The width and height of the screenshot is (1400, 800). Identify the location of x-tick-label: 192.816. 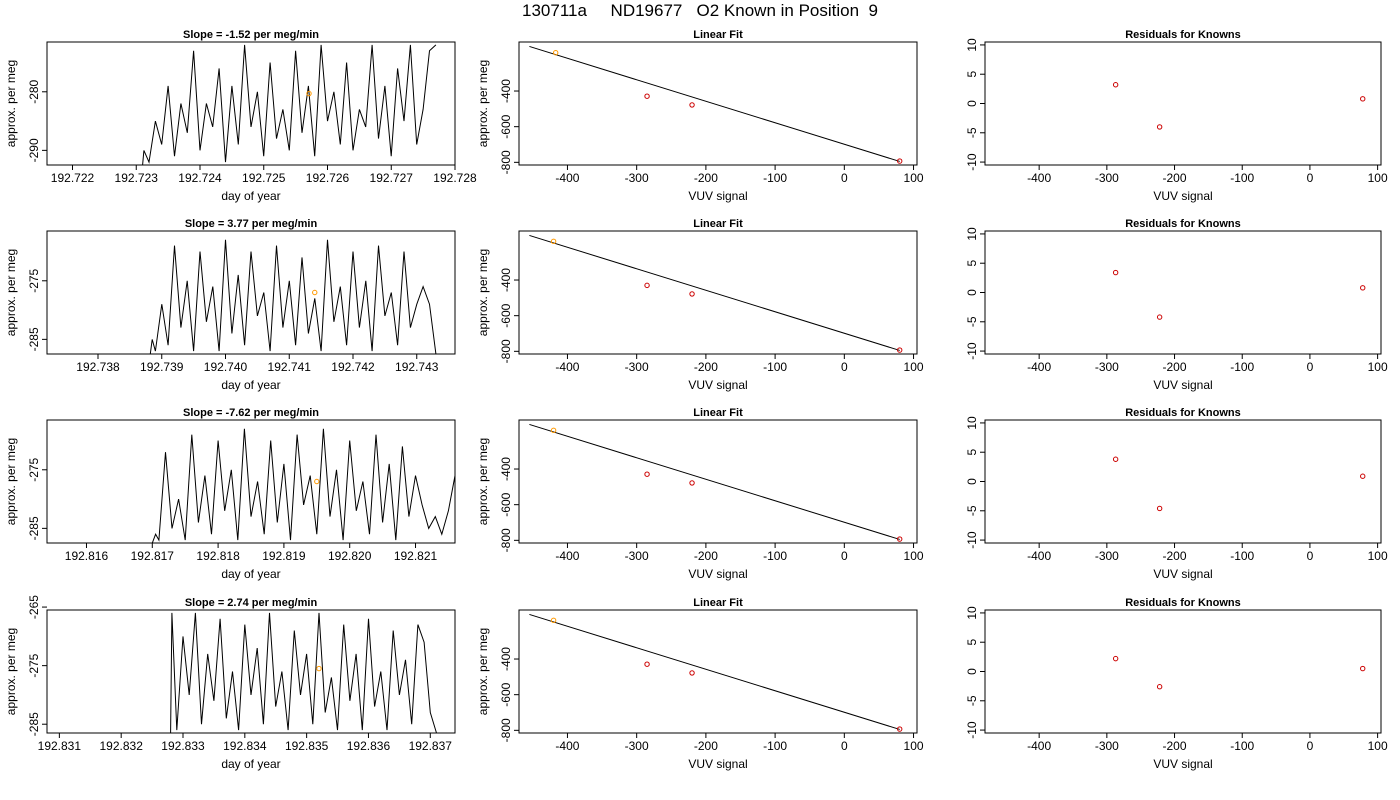
(87, 556).